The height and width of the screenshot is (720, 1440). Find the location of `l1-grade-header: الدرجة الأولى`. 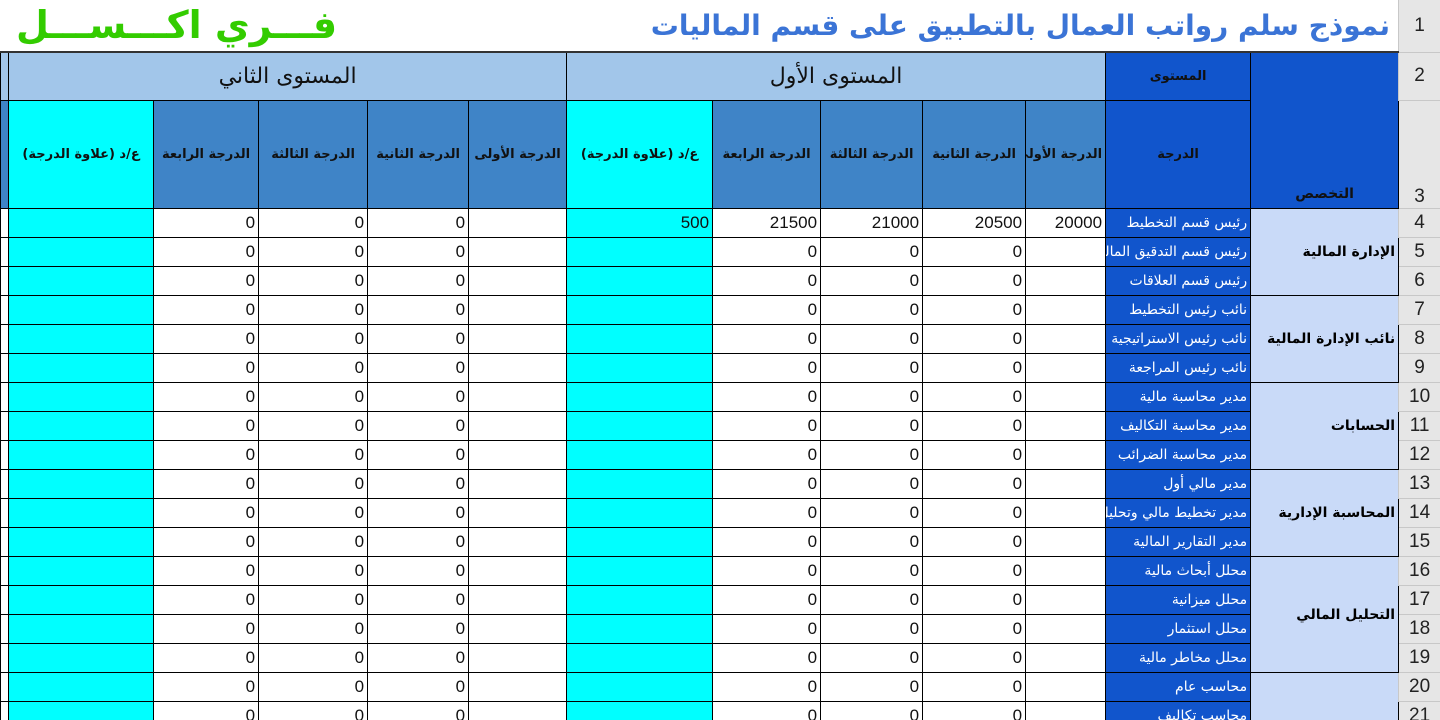

l1-grade-header: الدرجة الأولى is located at coordinates (1066, 154).